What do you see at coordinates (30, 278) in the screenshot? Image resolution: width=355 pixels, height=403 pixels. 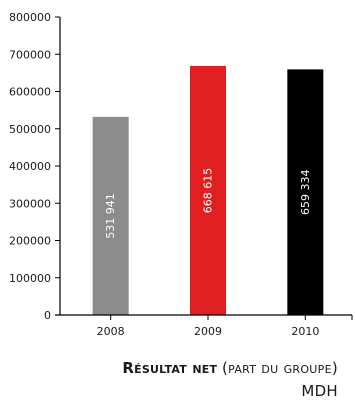 I see `y-tick-label: 100000` at bounding box center [30, 278].